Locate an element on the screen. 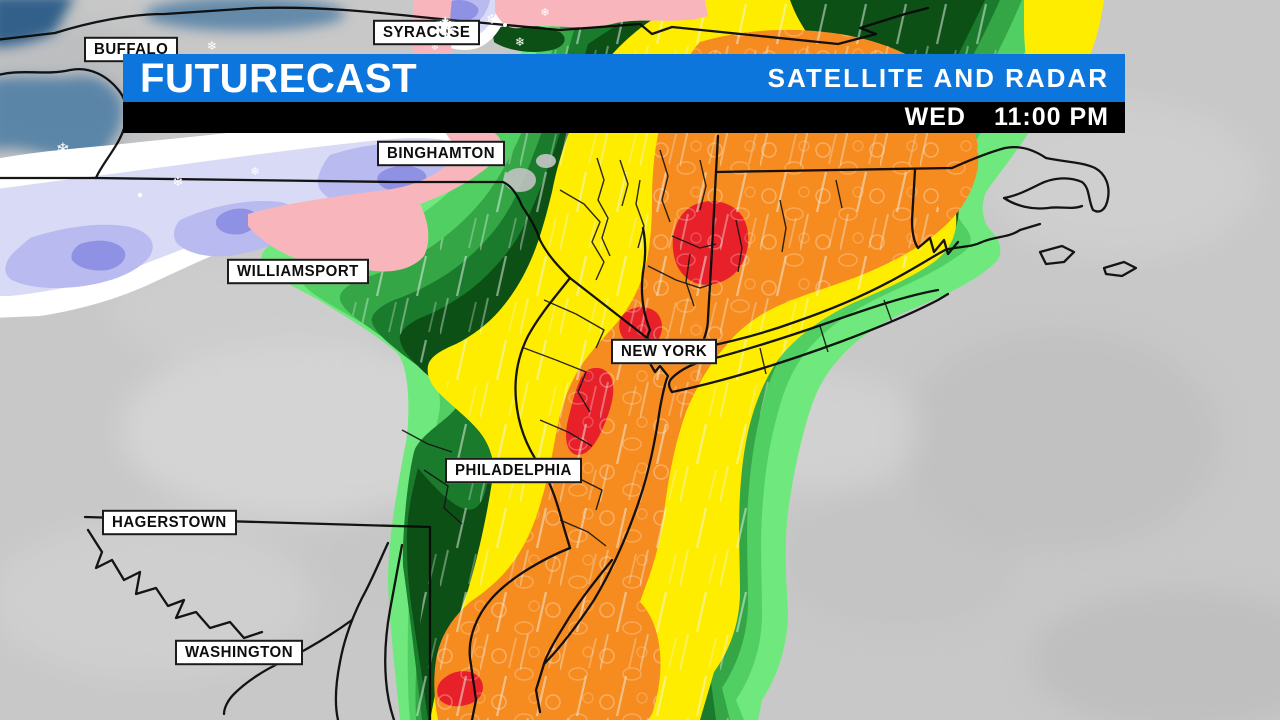 The height and width of the screenshot is (720, 1280). city-label-philadelphia: PHILADELPHIA is located at coordinates (513, 470).